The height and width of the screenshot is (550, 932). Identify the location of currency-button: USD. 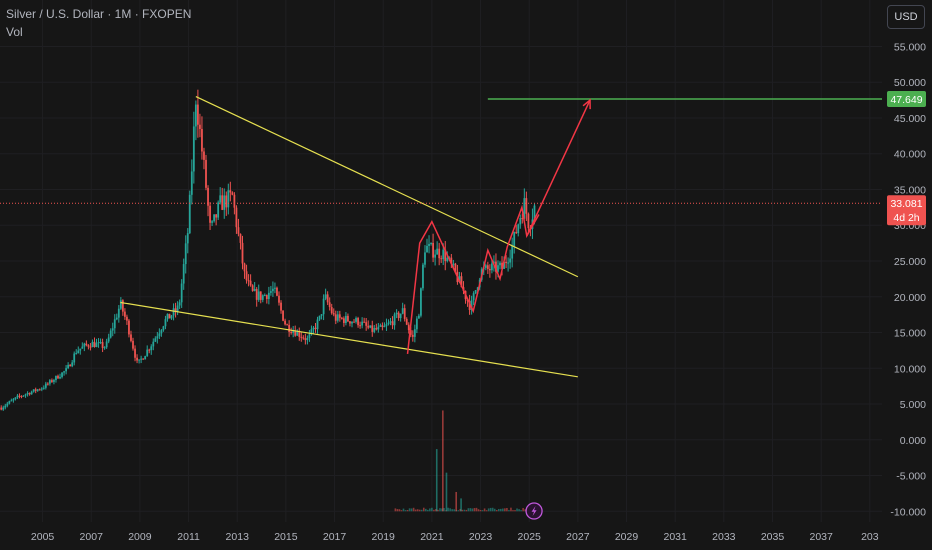
(906, 17).